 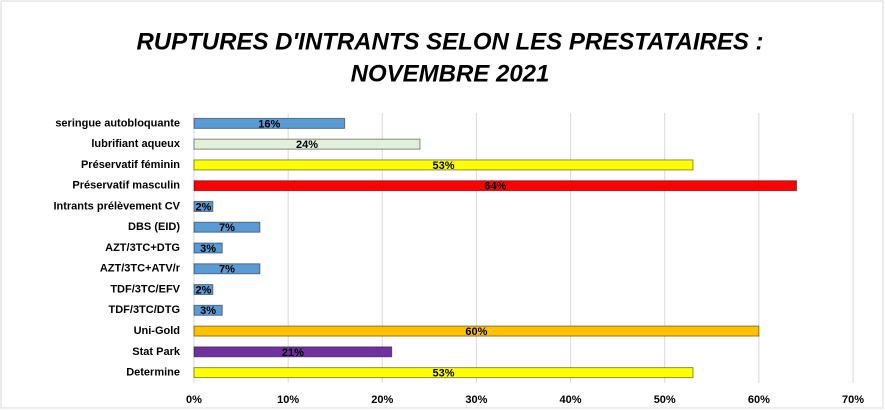 What do you see at coordinates (136, 144) in the screenshot?
I see `y-tick-label: lubrifiant aqueux` at bounding box center [136, 144].